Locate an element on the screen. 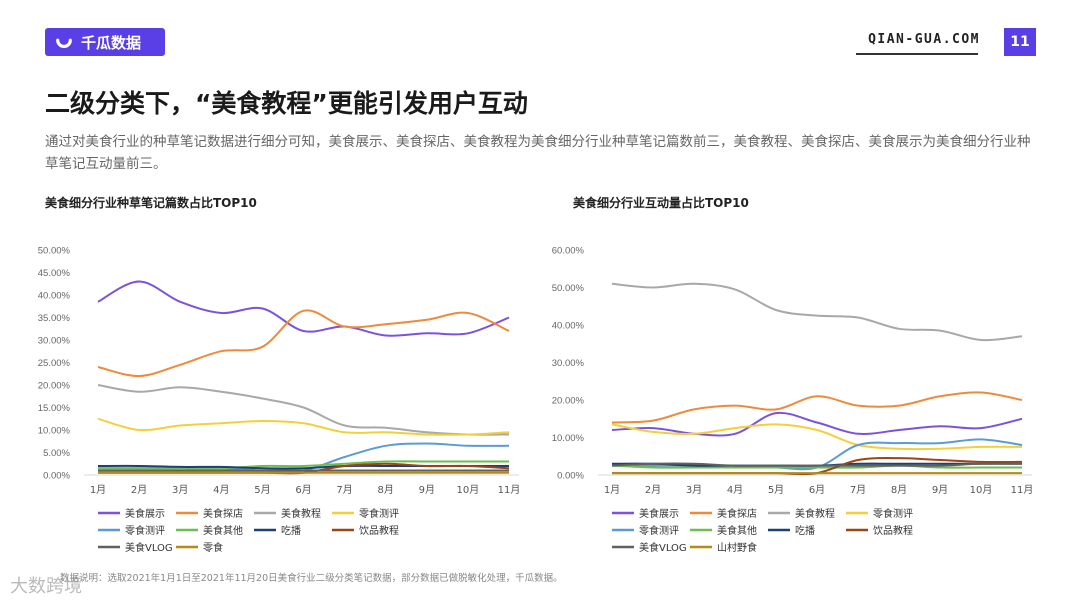 This screenshot has height=608, width=1080. chart-1-ytick: 50.00% is located at coordinates (54, 251).